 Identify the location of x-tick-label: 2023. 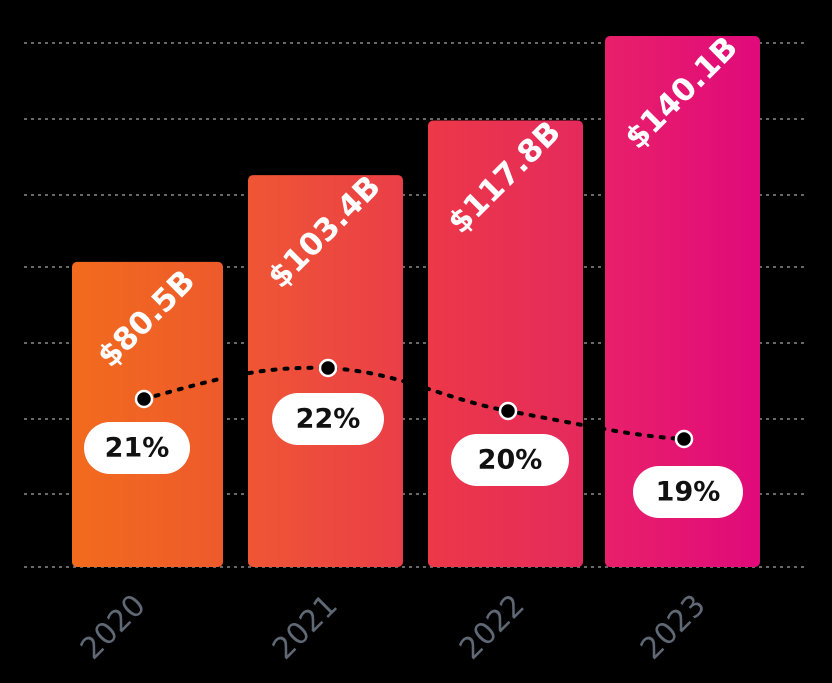
(673, 627).